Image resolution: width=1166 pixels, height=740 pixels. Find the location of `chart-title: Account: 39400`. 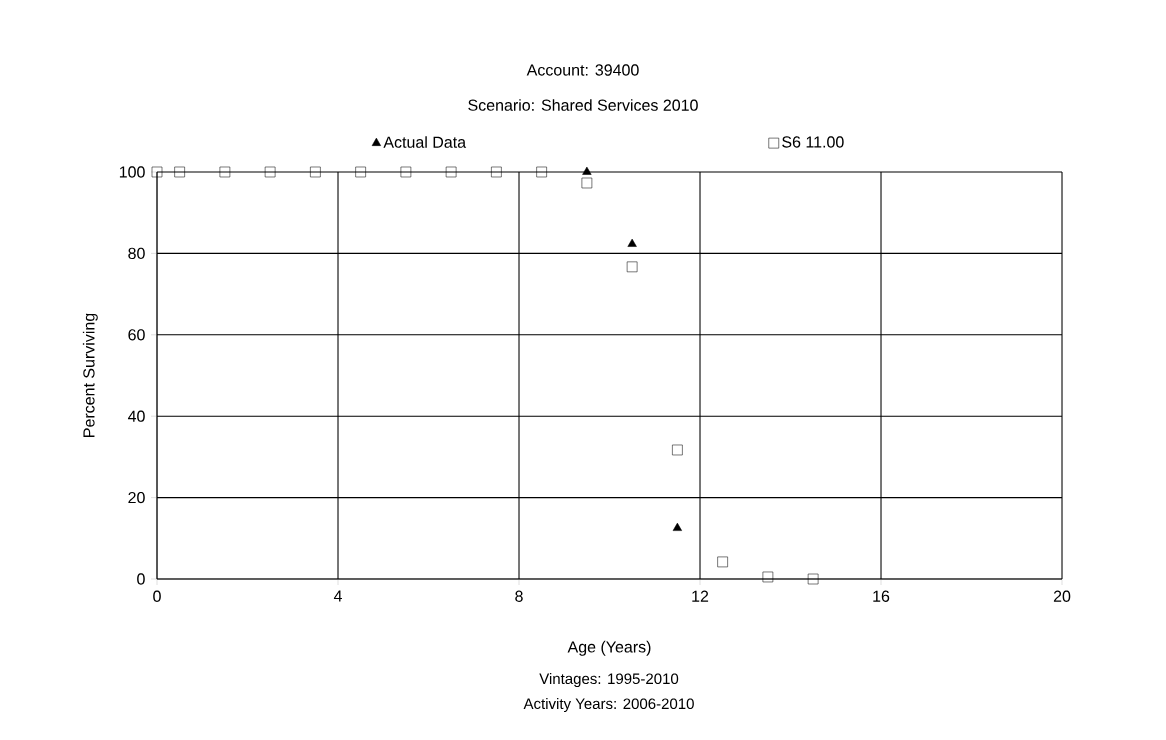

chart-title: Account: 39400 is located at coordinates (582, 70).